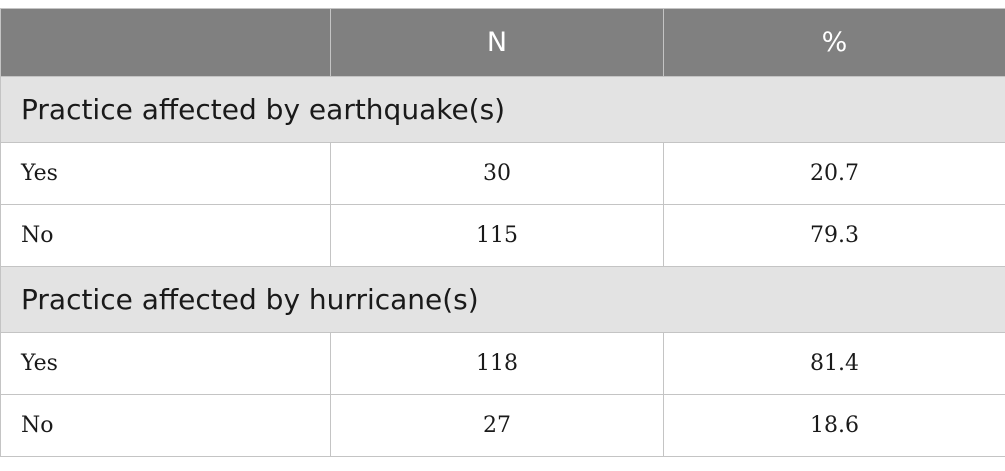  I want to click on data-row: No 115 79.3, so click(502, 235).